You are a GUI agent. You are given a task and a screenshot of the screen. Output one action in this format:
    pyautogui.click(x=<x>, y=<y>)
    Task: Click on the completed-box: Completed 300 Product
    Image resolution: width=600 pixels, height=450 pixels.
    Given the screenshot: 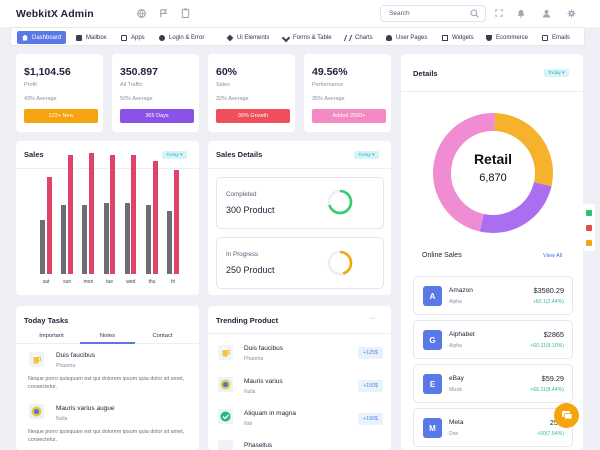 What is the action you would take?
    pyautogui.click(x=300, y=203)
    